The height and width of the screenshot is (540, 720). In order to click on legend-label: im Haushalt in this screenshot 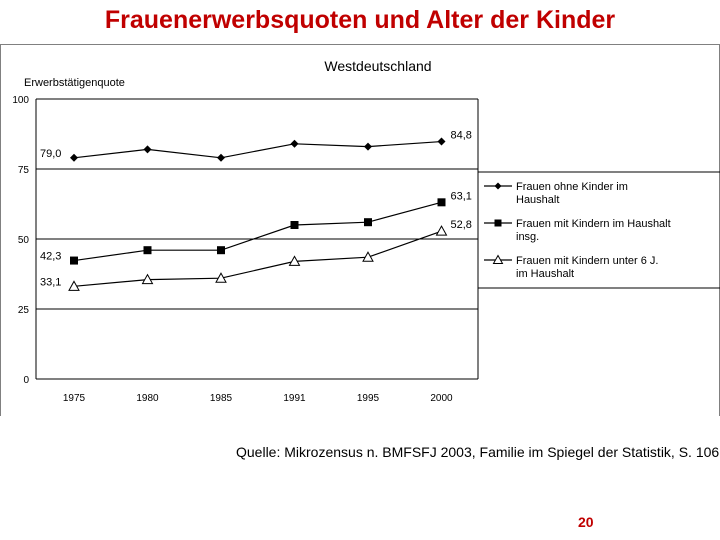, I will do `click(545, 274)`.